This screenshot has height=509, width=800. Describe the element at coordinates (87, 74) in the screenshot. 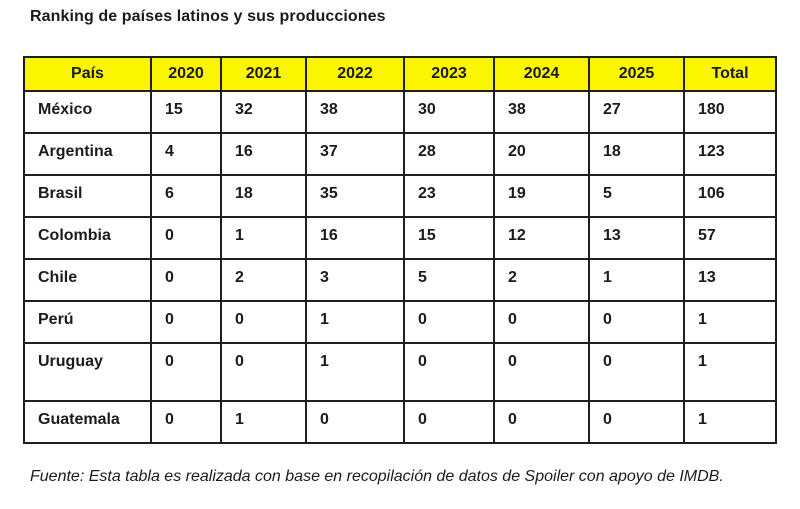

I see `column-header-pais: País` at that location.